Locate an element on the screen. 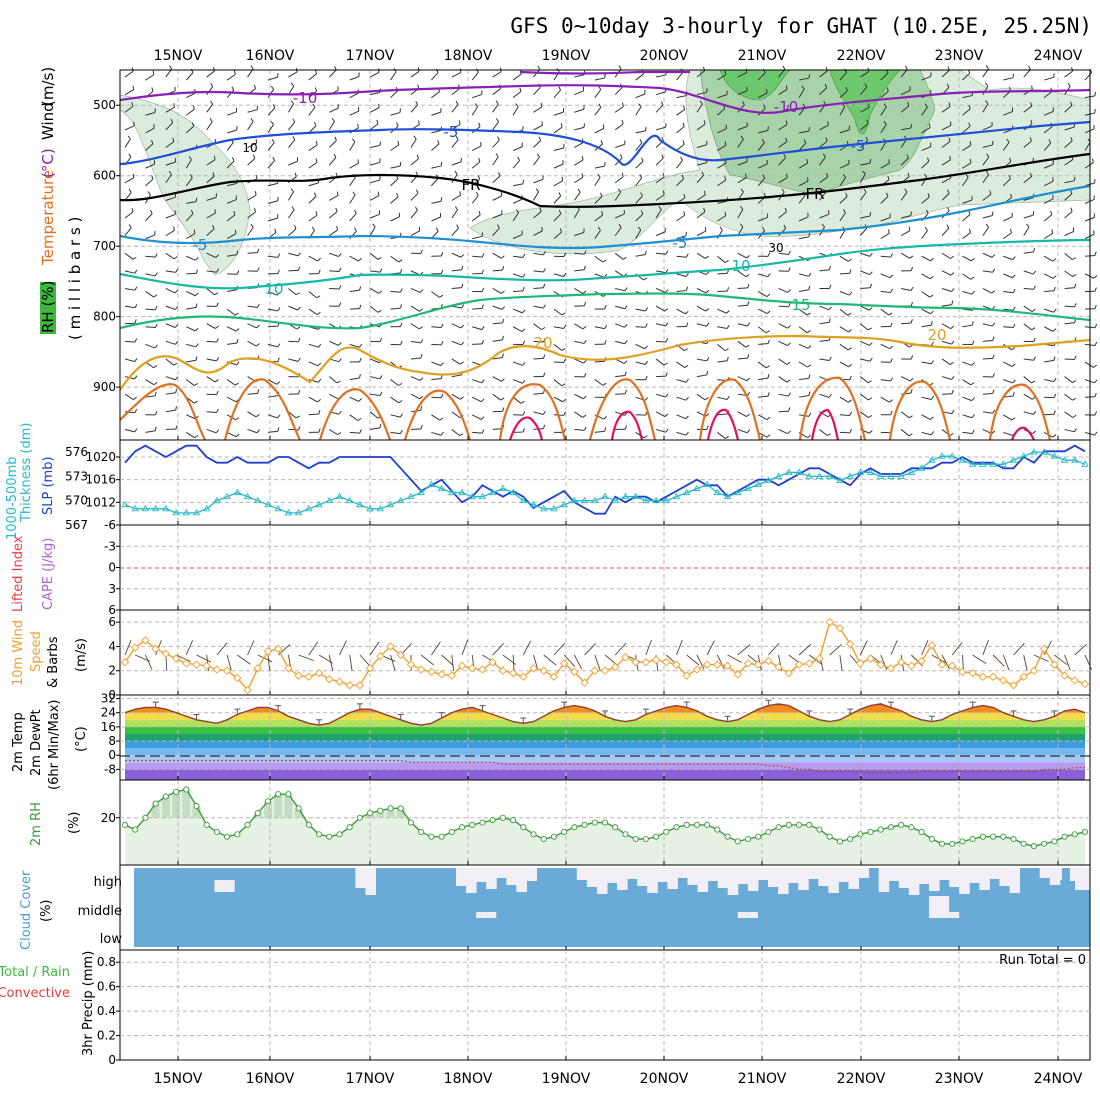 The image size is (1100, 1100). y-tick-label: 900 is located at coordinates (104, 387).